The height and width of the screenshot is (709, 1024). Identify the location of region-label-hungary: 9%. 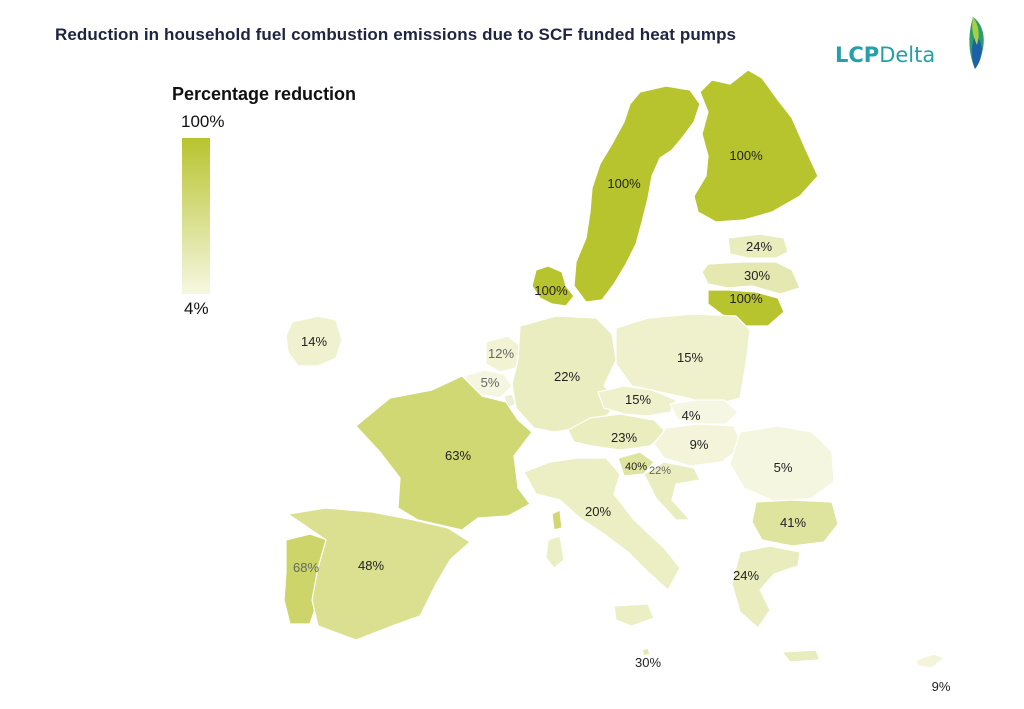
(699, 444).